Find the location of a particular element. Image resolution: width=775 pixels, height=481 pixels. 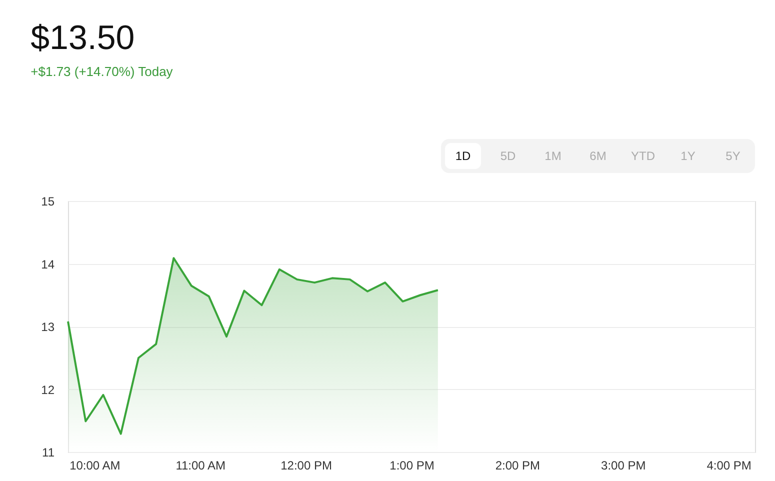

y-tick-label: 13 is located at coordinates (48, 327).